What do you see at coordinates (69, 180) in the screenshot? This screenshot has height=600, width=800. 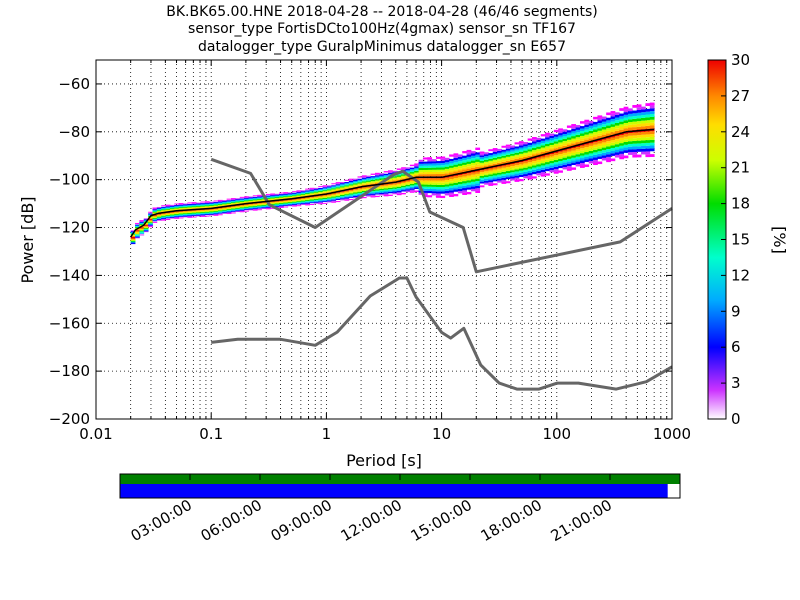 I see `y-tick-label: −100` at bounding box center [69, 180].